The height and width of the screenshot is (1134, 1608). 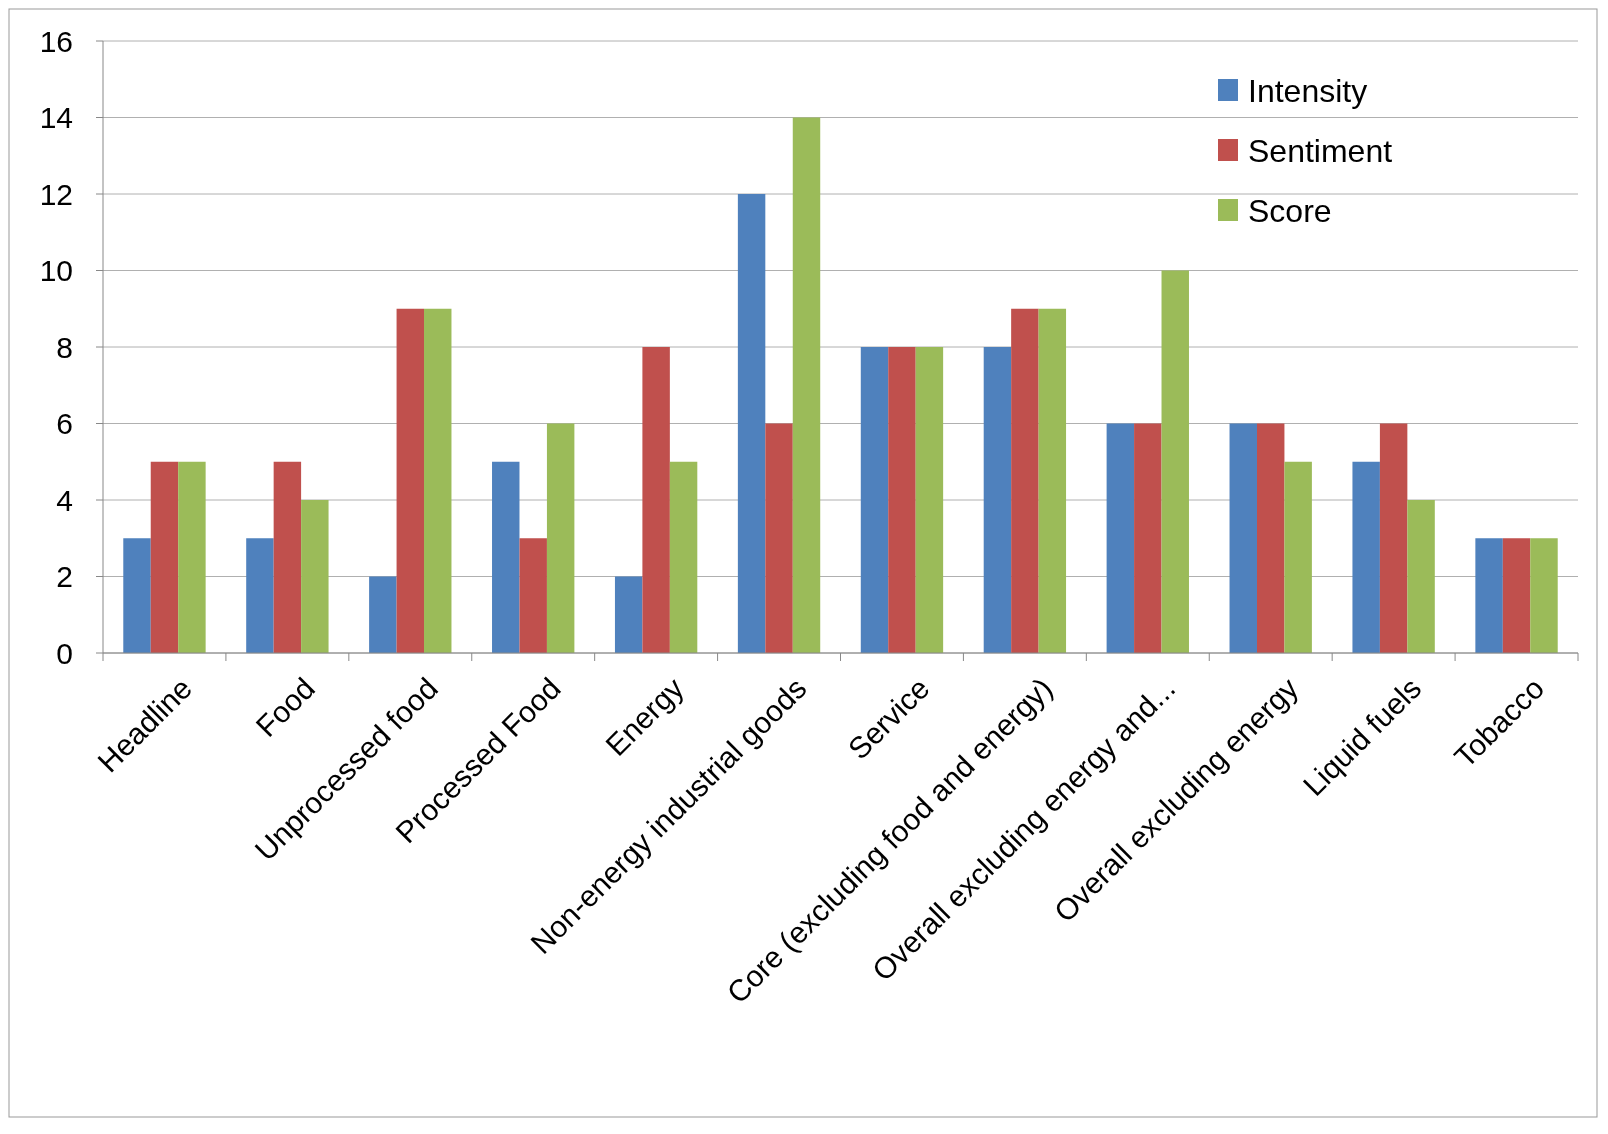 What do you see at coordinates (56, 117) in the screenshot?
I see `y-tick-label: 14` at bounding box center [56, 117].